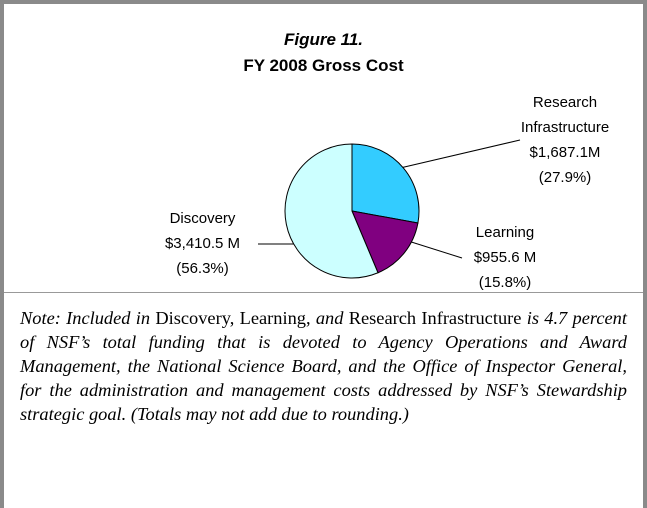 This screenshot has width=647, height=508. I want to click on percent-label: (15.8%), so click(505, 282).